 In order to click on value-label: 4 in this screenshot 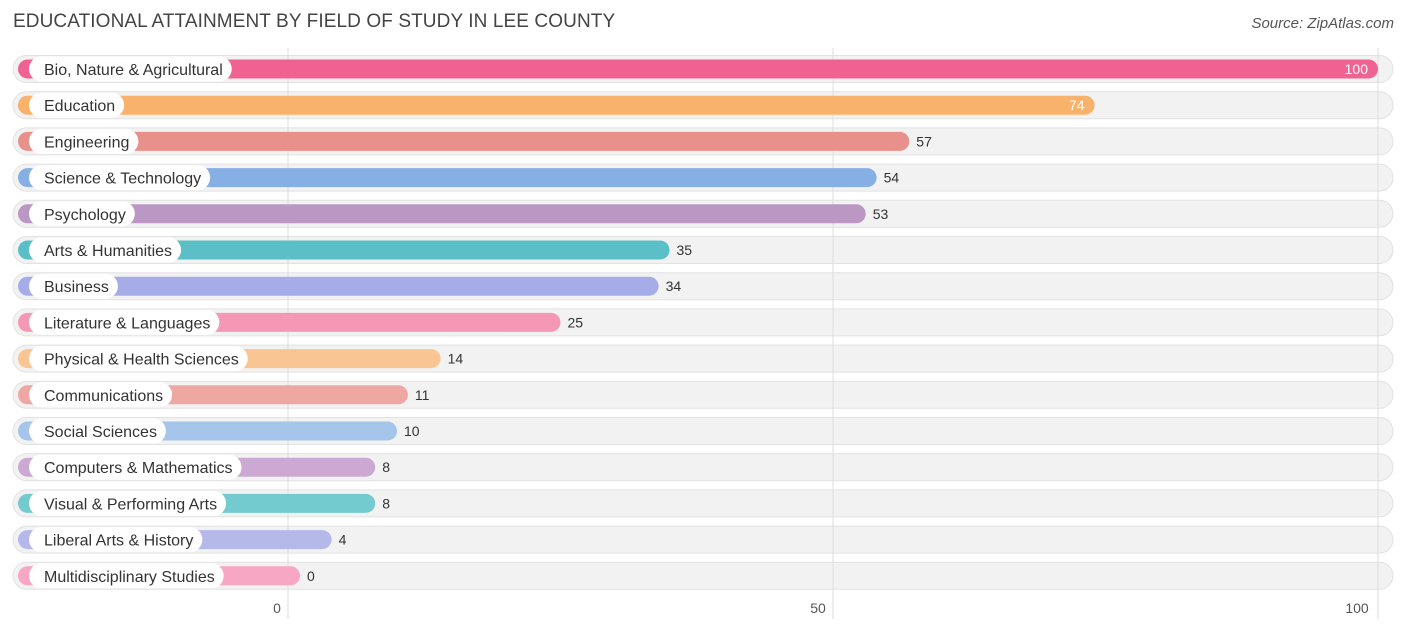, I will do `click(343, 540)`.